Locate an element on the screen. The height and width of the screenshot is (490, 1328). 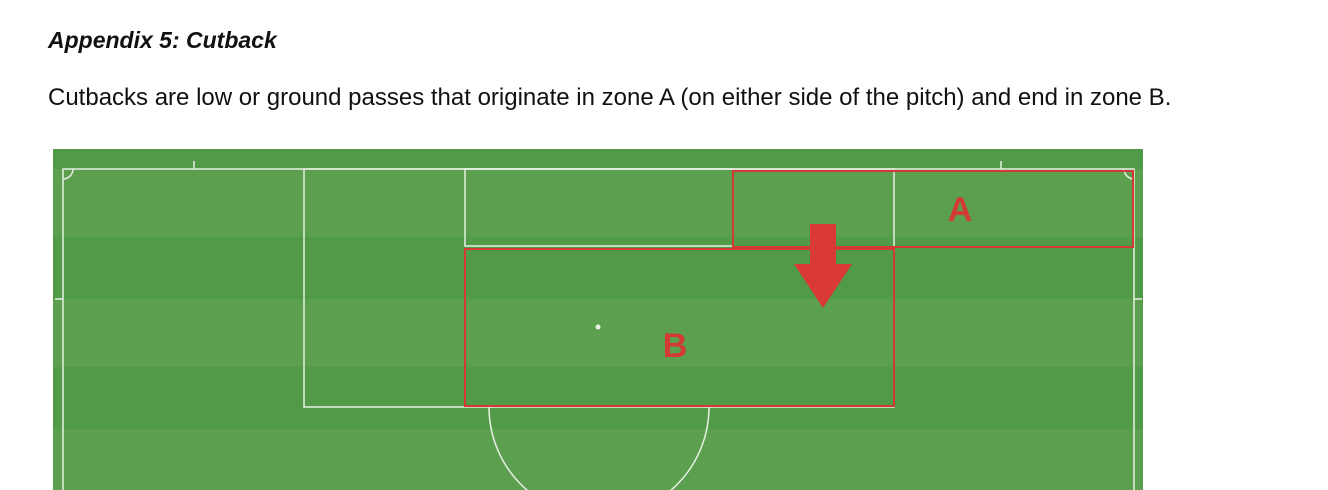
section-heading: Appendix 5: Cutback is located at coordinates (162, 40).